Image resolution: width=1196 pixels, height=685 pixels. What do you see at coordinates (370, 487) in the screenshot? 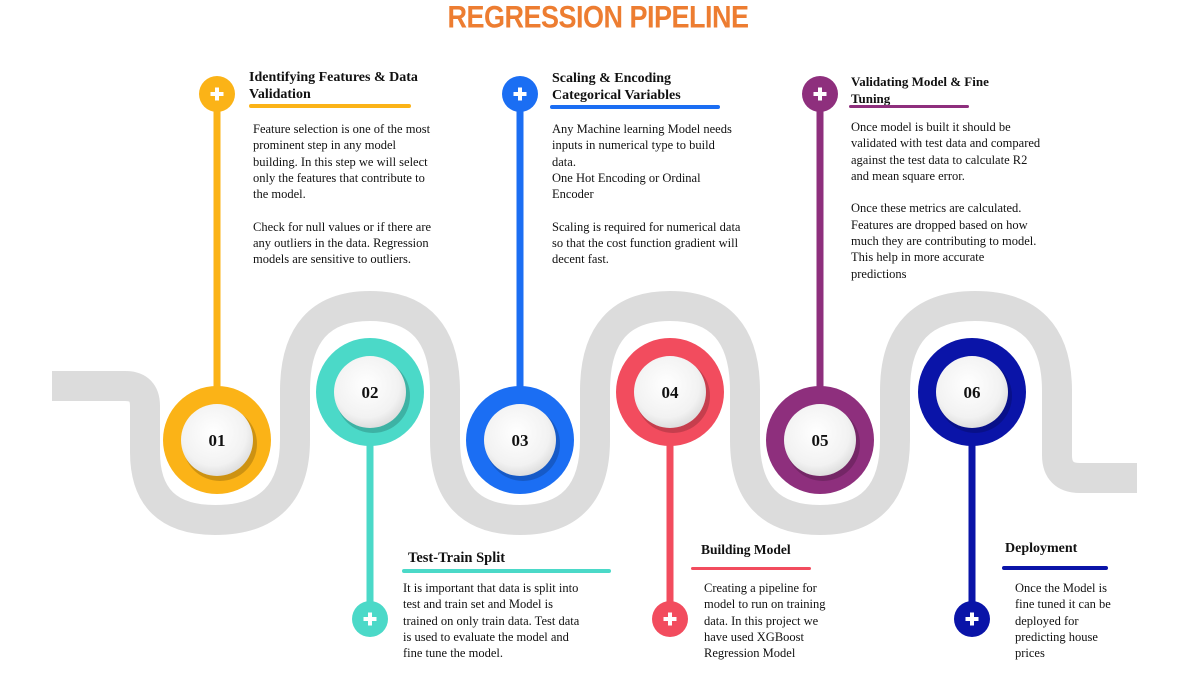
I see `step-02: 02` at bounding box center [370, 487].